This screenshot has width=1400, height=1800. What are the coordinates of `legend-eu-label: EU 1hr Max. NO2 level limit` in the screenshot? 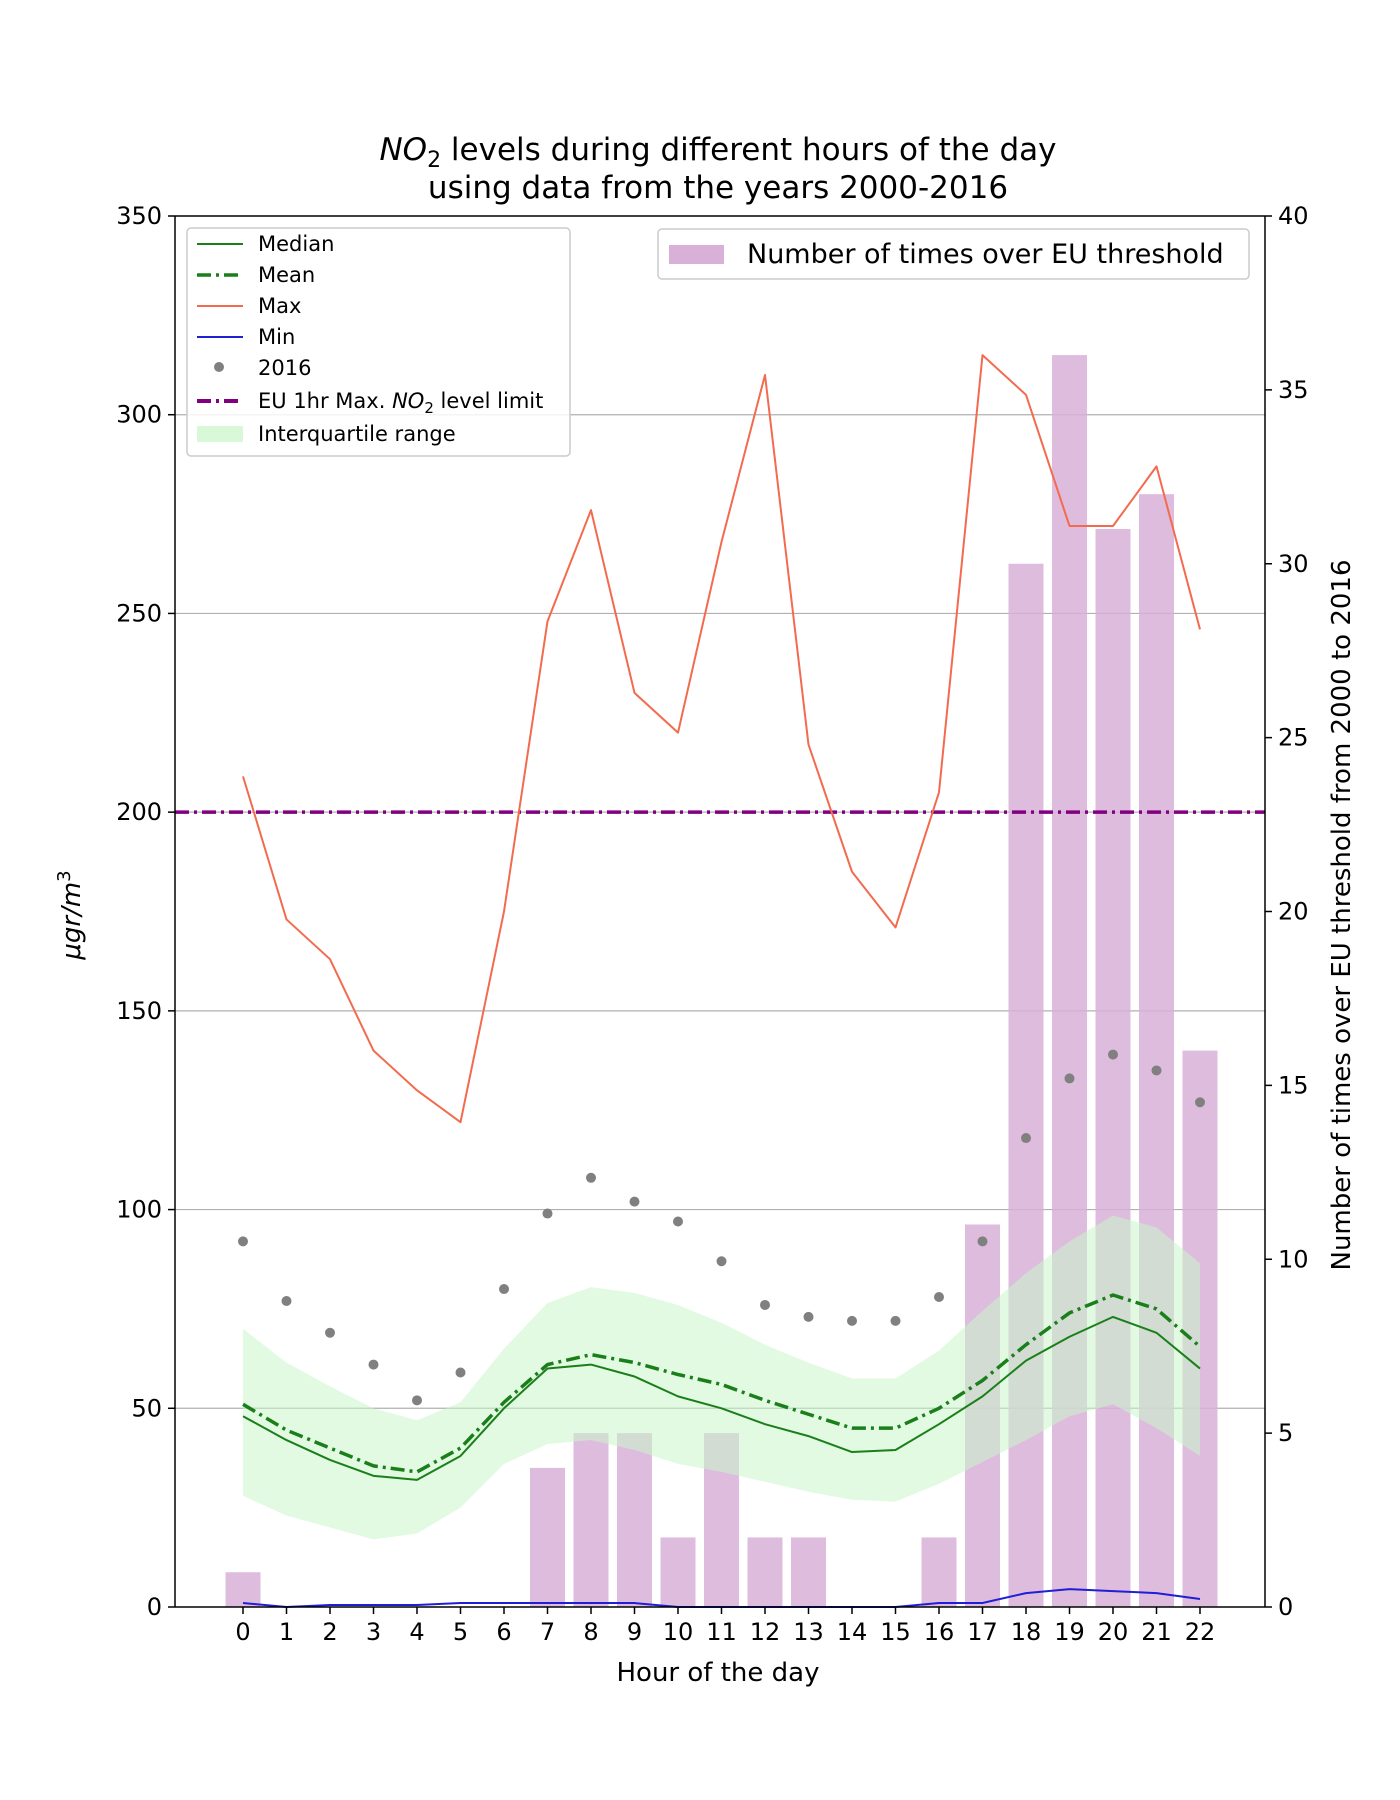 It's located at (400, 403).